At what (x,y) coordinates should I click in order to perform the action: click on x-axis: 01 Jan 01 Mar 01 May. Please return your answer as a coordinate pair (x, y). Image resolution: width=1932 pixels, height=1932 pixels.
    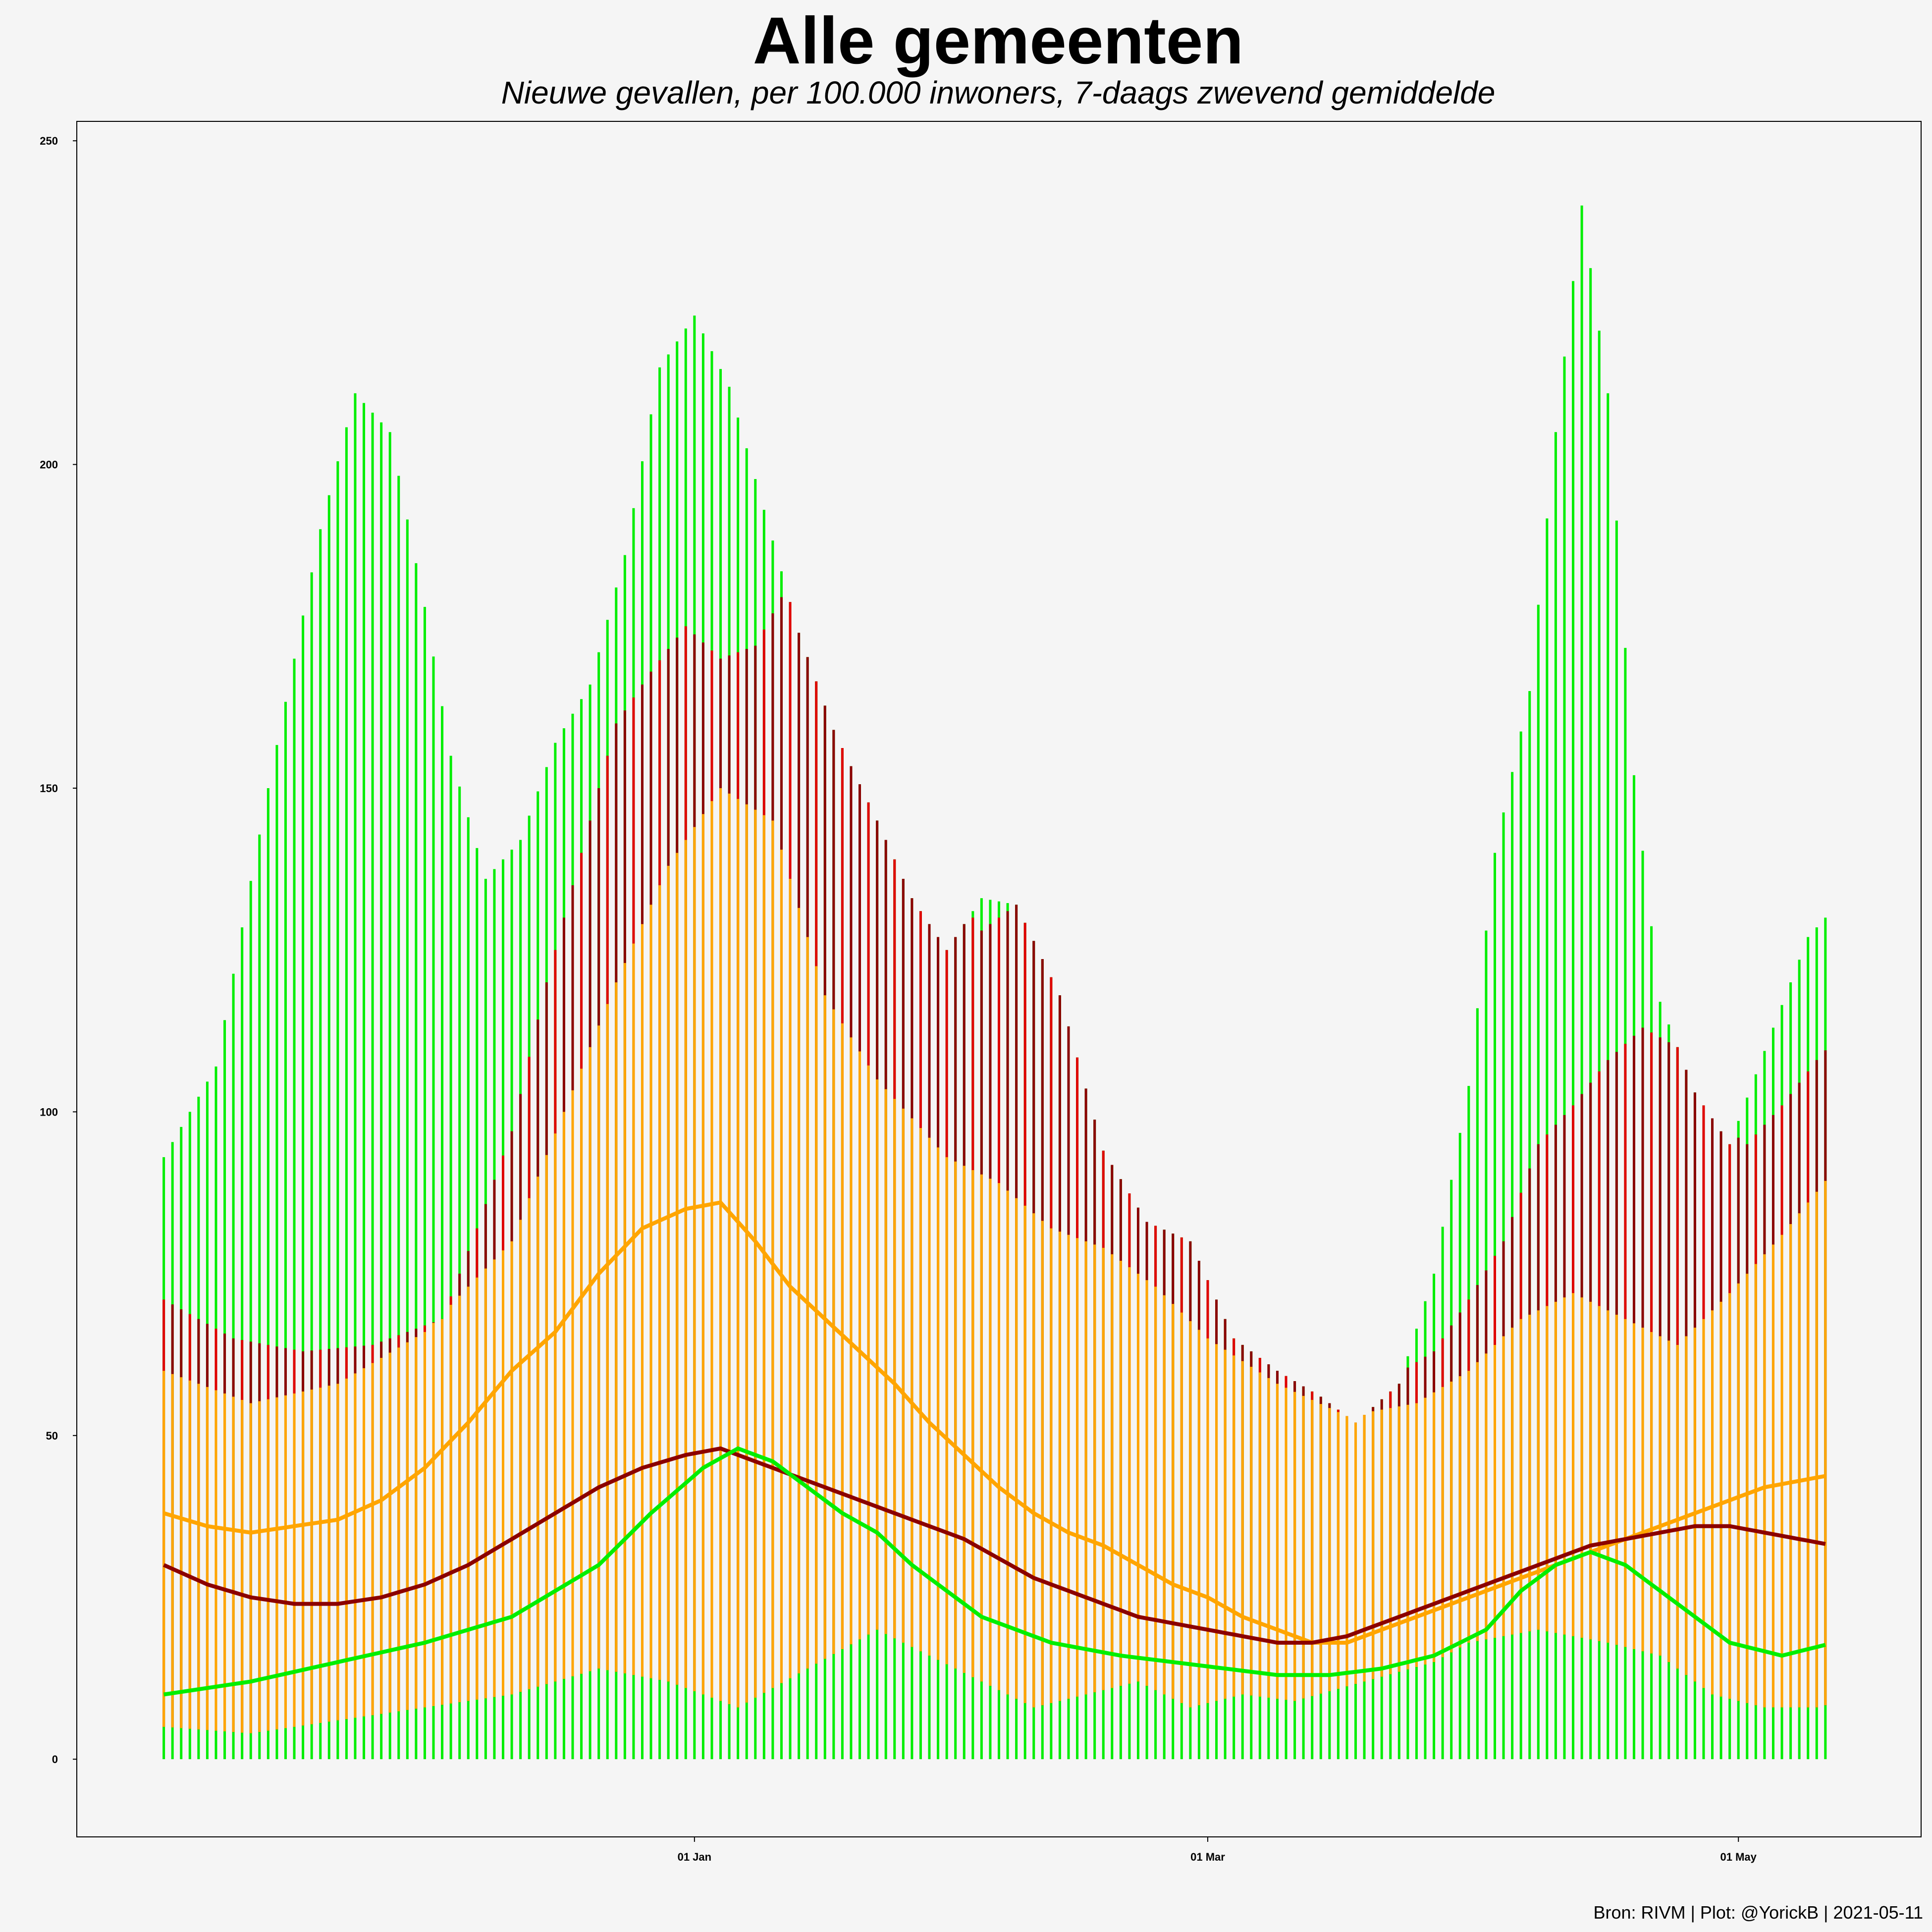
    Looking at the image, I should click on (1217, 1850).